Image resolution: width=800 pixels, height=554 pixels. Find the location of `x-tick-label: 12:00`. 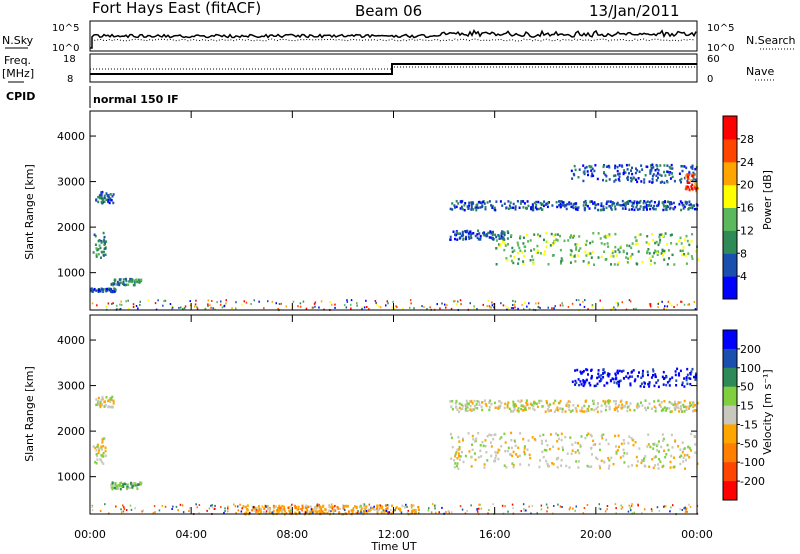

x-tick-label: 12:00 is located at coordinates (394, 534).